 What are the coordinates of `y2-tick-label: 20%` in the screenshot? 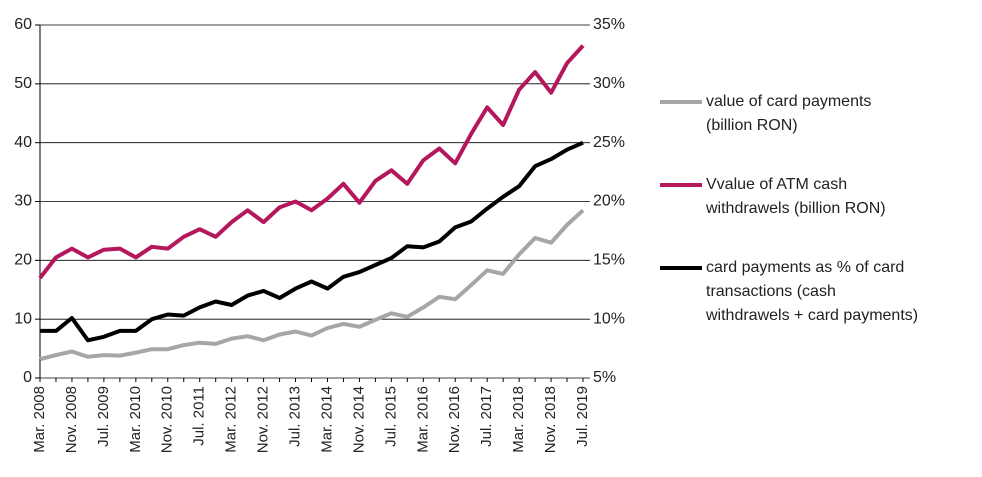 It's located at (609, 201).